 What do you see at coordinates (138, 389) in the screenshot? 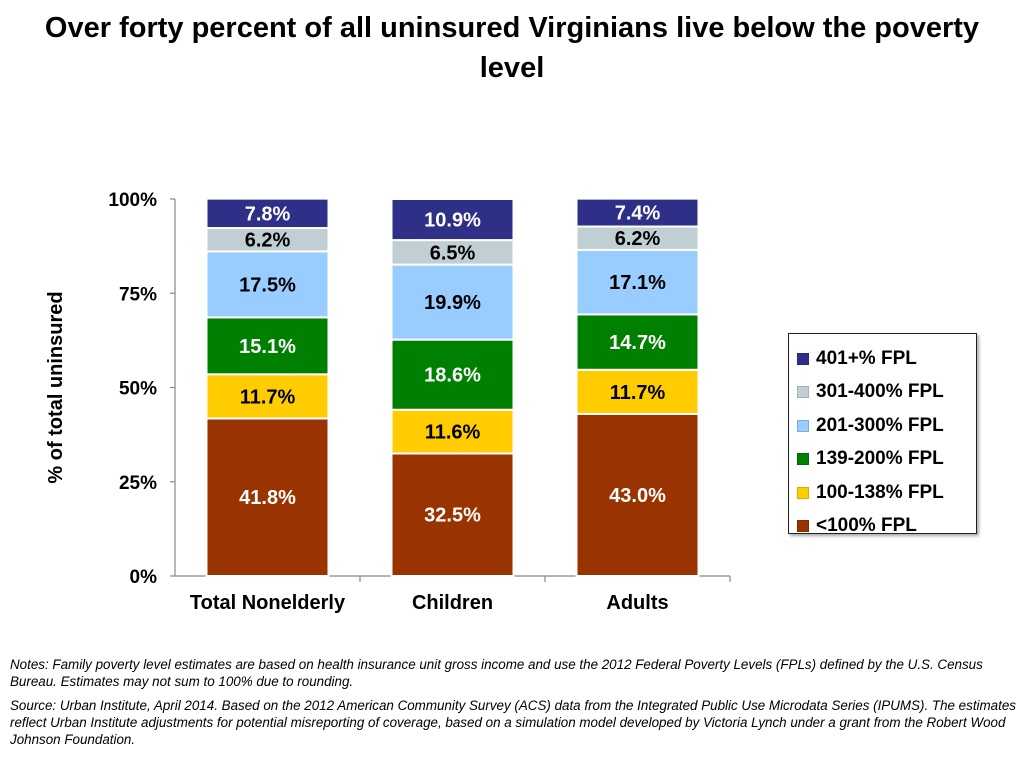
I see `y-tick-label: 50%` at bounding box center [138, 389].